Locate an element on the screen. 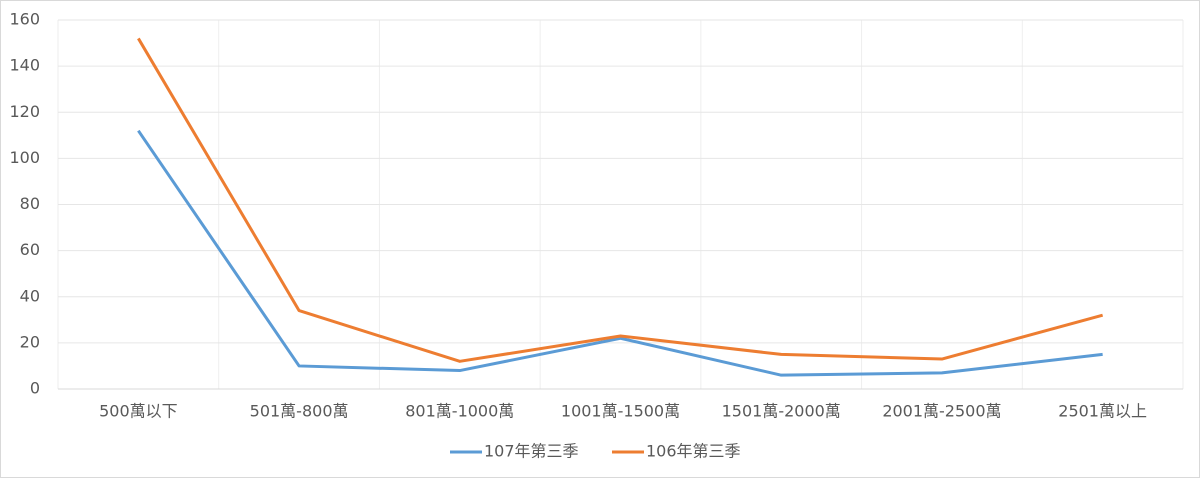 The width and height of the screenshot is (1200, 482). y-tick-label: 20 is located at coordinates (30, 341).